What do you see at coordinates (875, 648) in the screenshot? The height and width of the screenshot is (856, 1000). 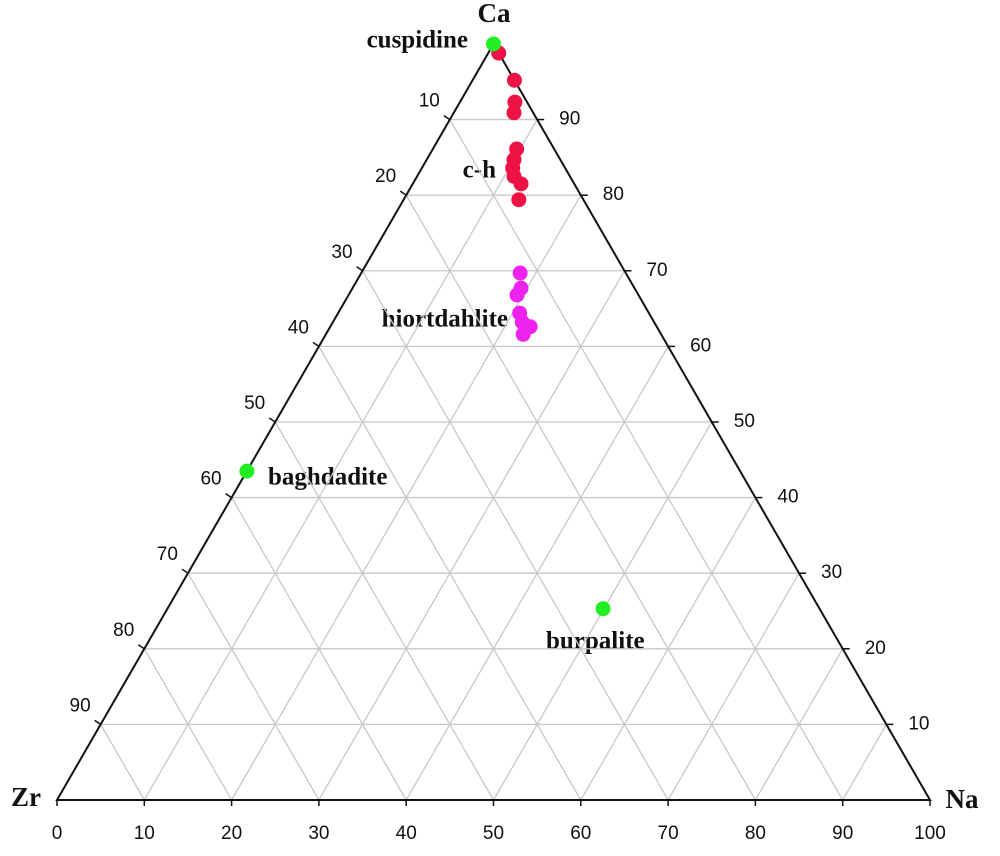 I see `ca-tick-label: 20` at bounding box center [875, 648].